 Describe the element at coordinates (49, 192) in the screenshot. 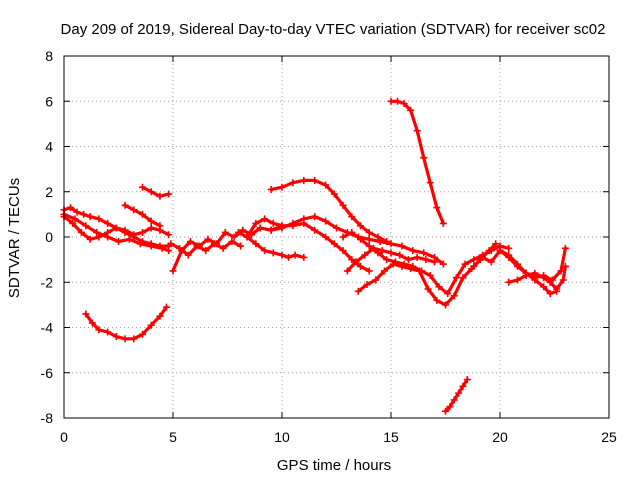

I see `y-tick-label: 2` at that location.